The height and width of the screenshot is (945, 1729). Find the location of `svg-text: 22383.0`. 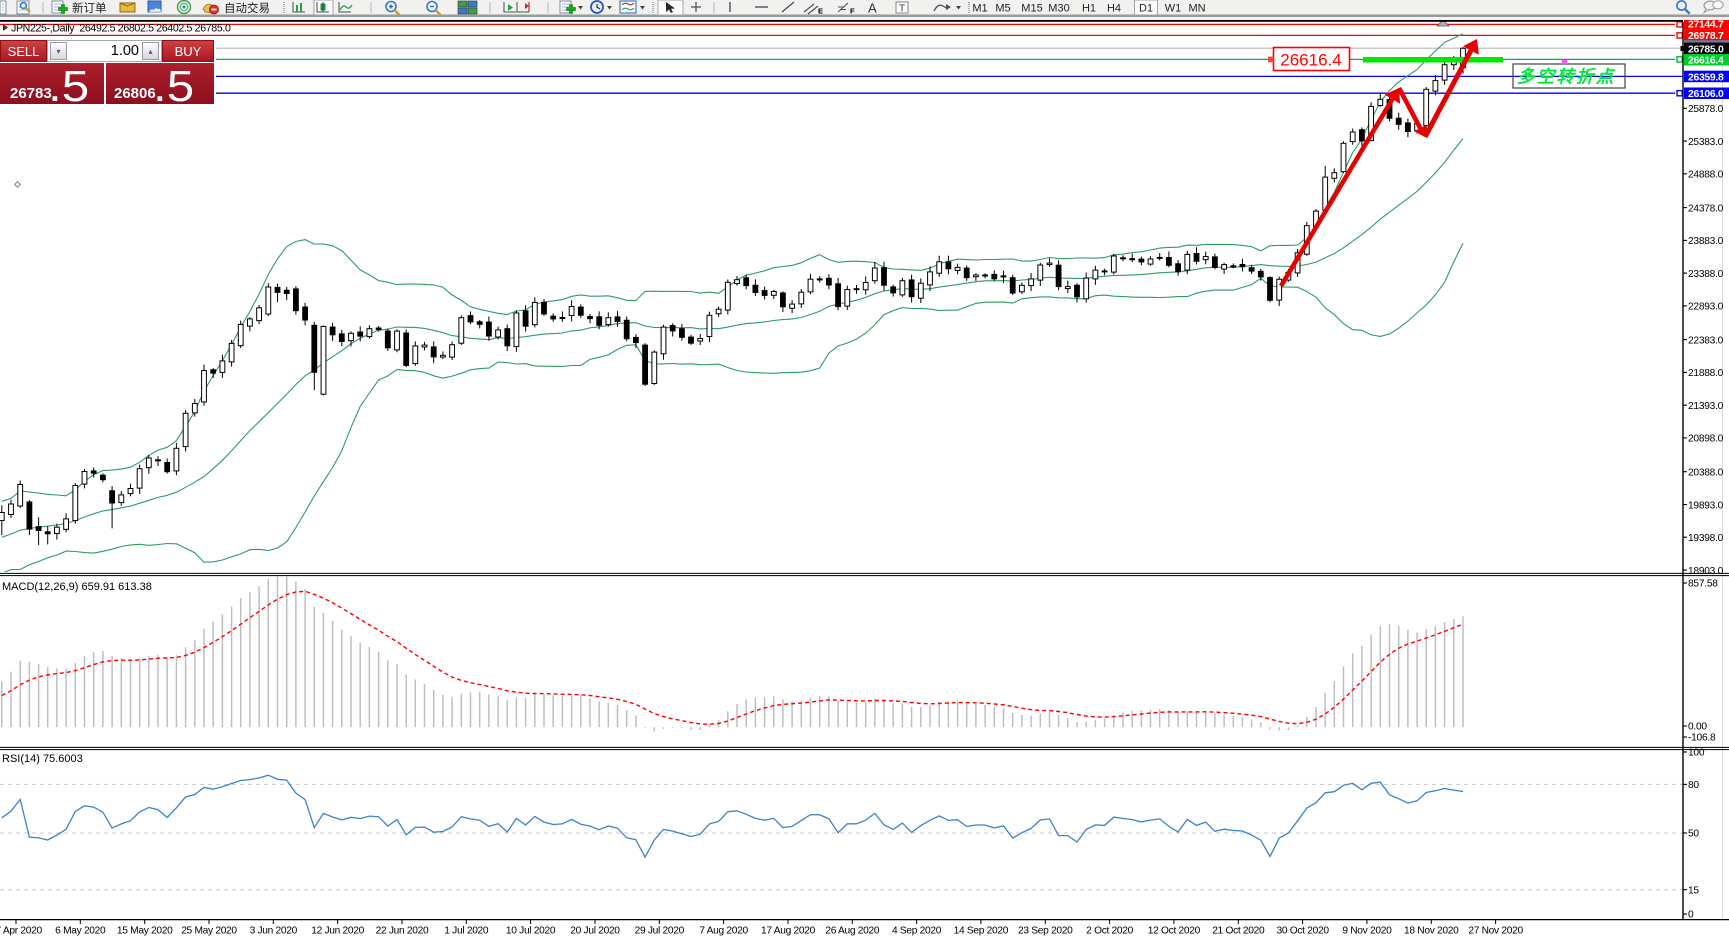

svg-text: 22383.0 is located at coordinates (1706, 340).